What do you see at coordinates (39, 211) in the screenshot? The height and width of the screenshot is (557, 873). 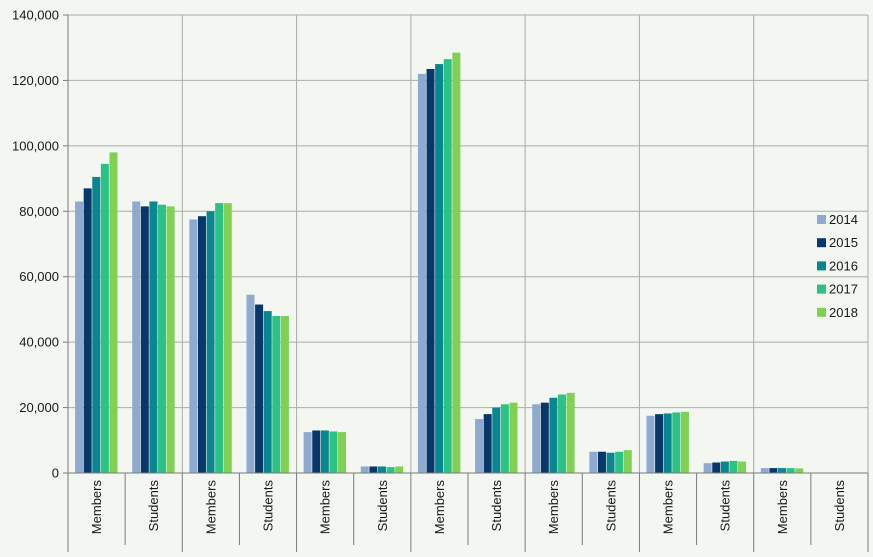 I see `y-tick-label: 80,000` at bounding box center [39, 211].